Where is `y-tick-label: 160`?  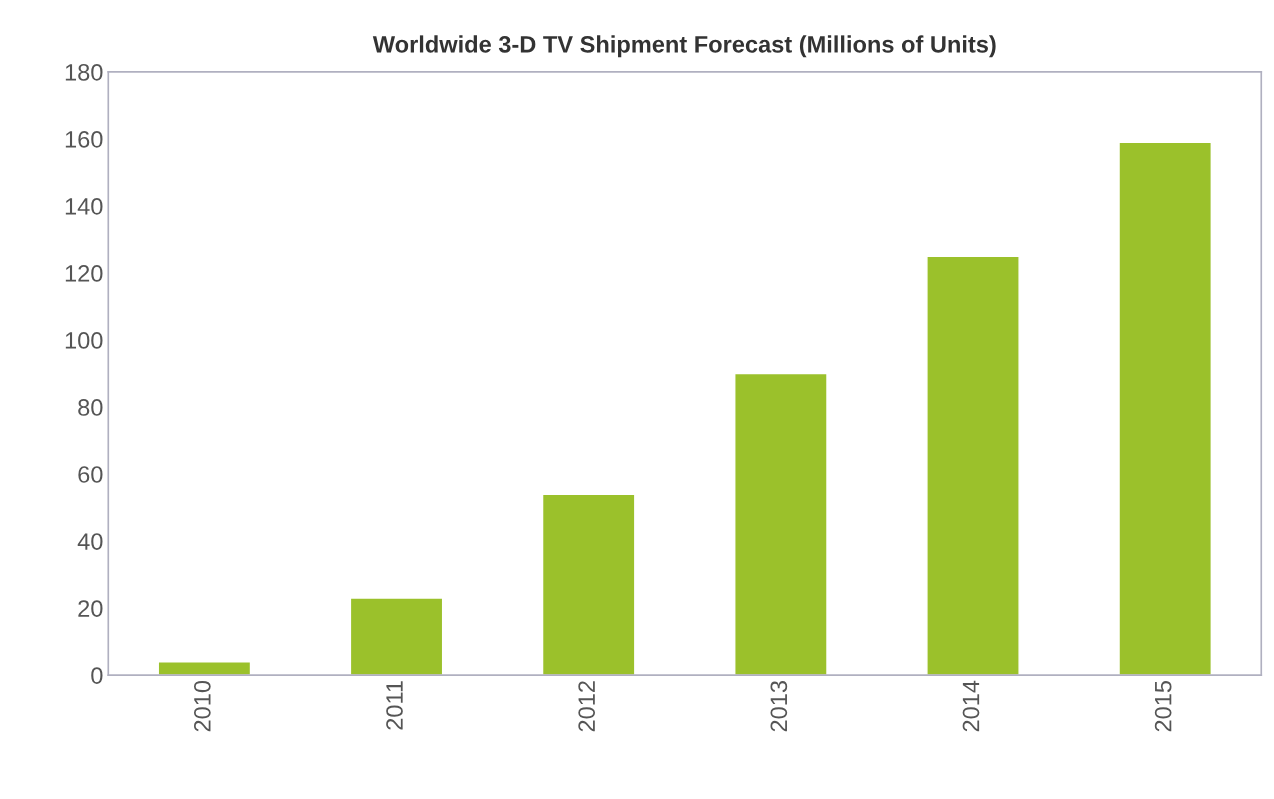
y-tick-label: 160 is located at coordinates (84, 139).